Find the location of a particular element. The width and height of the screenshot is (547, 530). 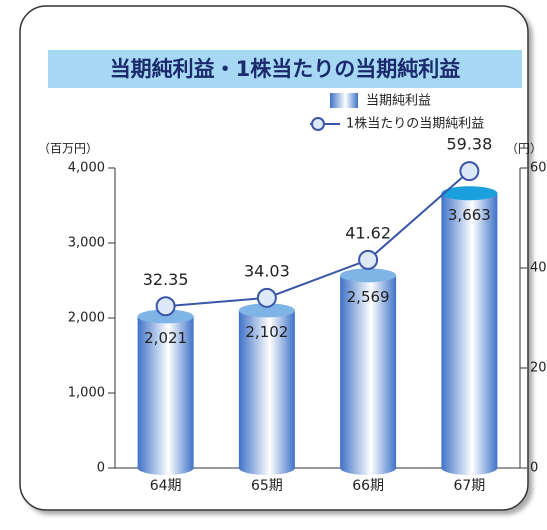

y-tick-label: 1,000 is located at coordinates (86, 393).